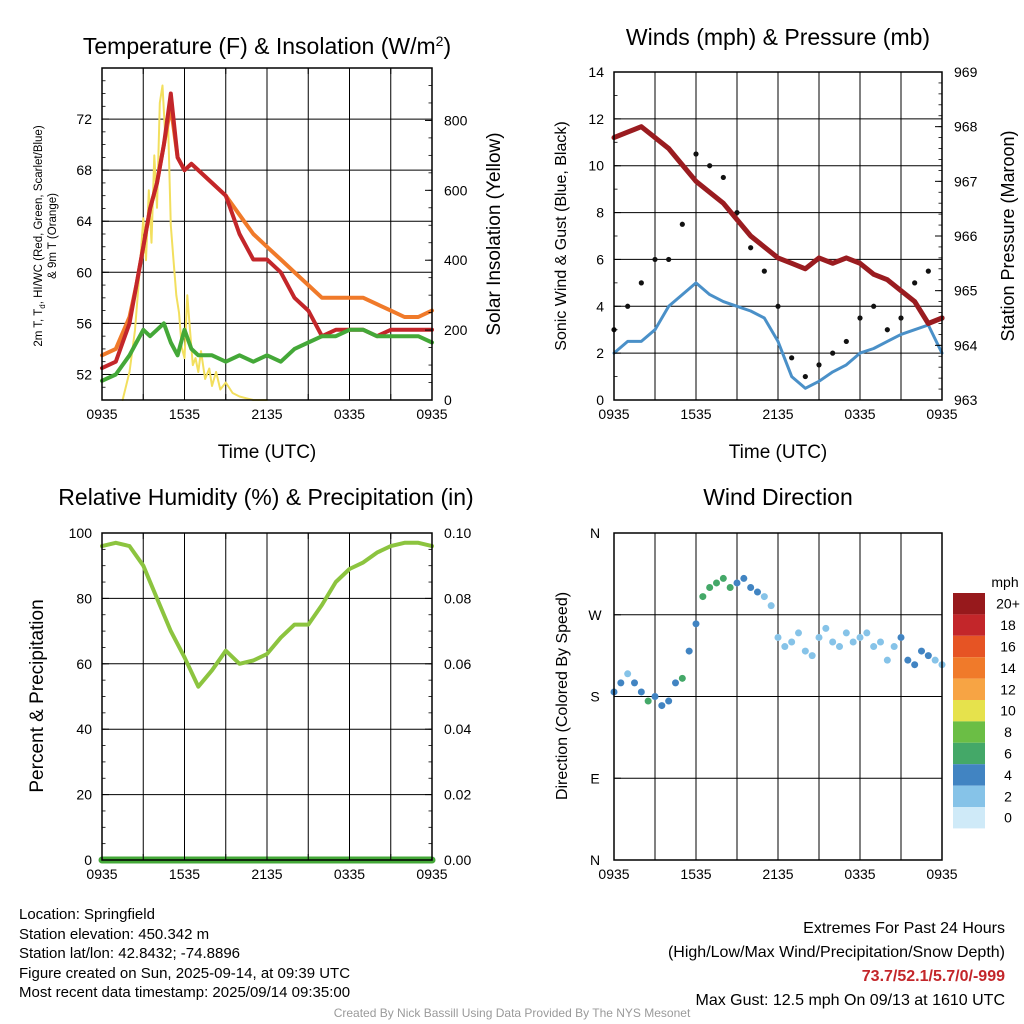  What do you see at coordinates (966, 291) in the screenshot?
I see `y-tick-label: 965` at bounding box center [966, 291].